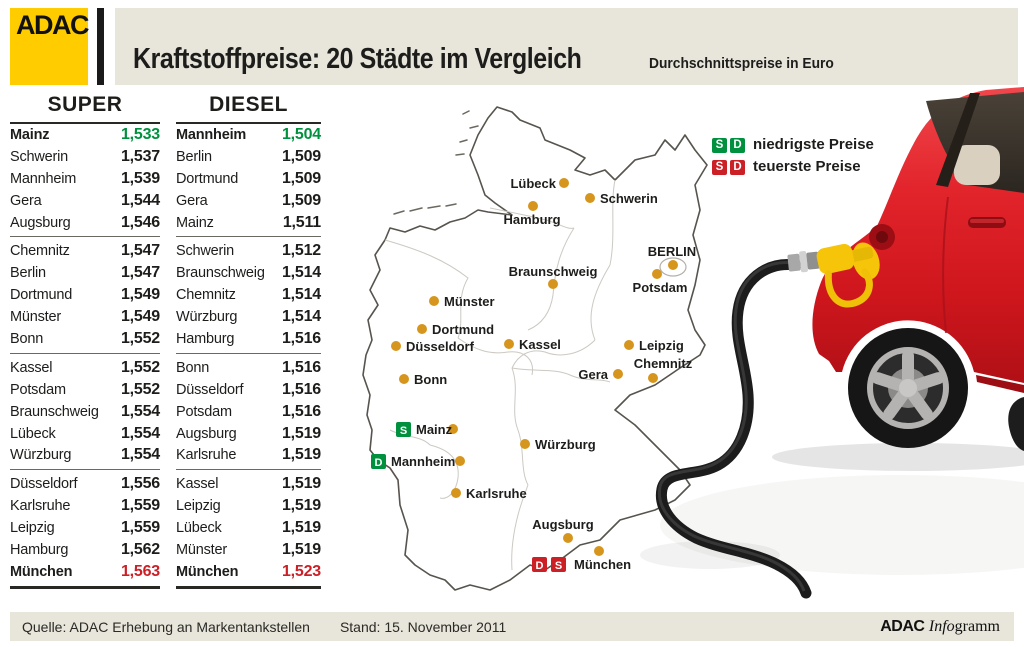 This screenshot has height=647, width=1024. Describe the element at coordinates (248, 390) in the screenshot. I see `table-row: Düsseldorf 1,516` at that location.